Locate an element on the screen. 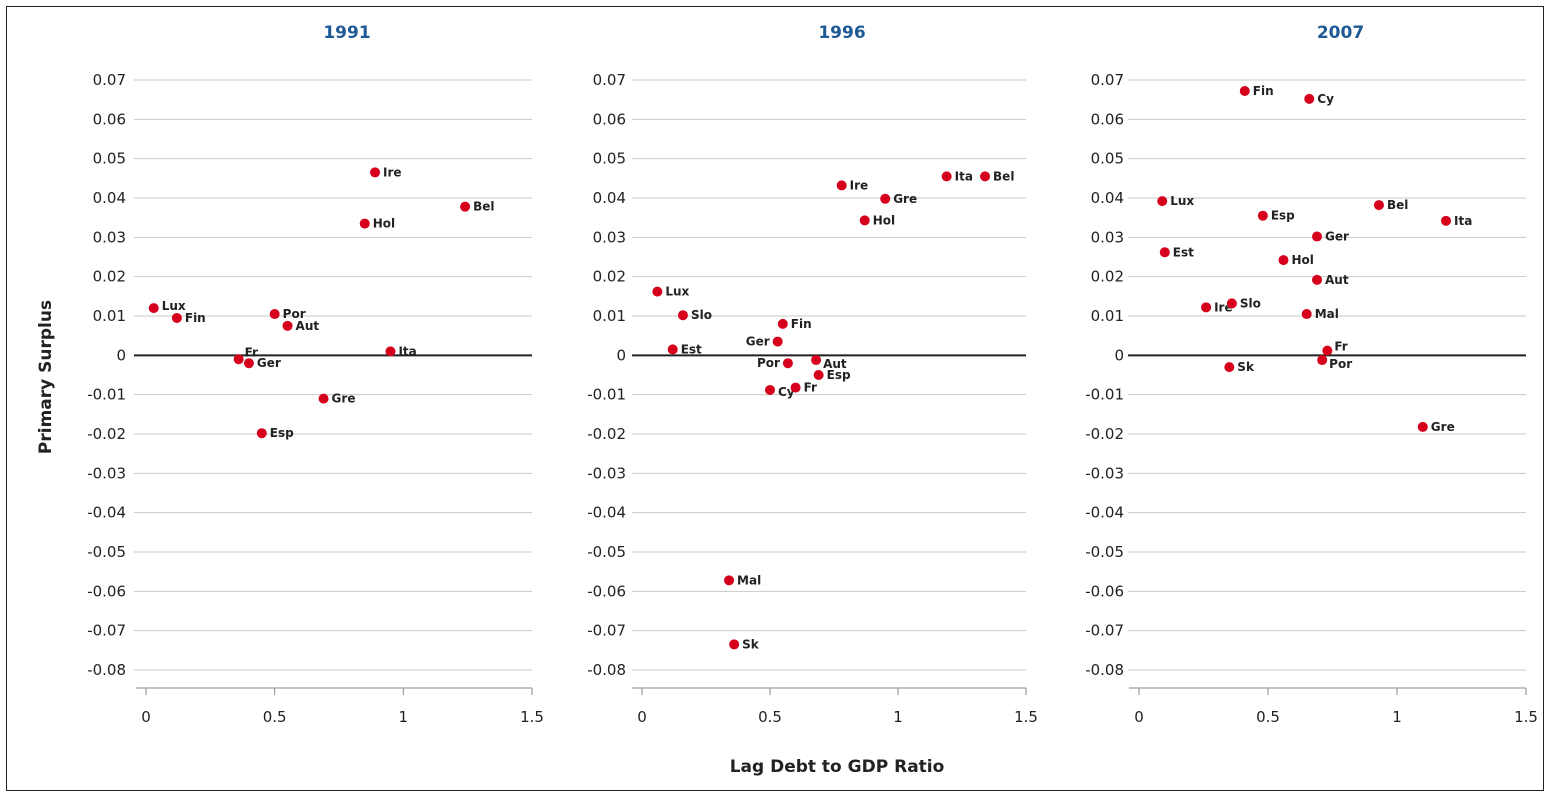  data-point-1991-fr is located at coordinates (238, 359).